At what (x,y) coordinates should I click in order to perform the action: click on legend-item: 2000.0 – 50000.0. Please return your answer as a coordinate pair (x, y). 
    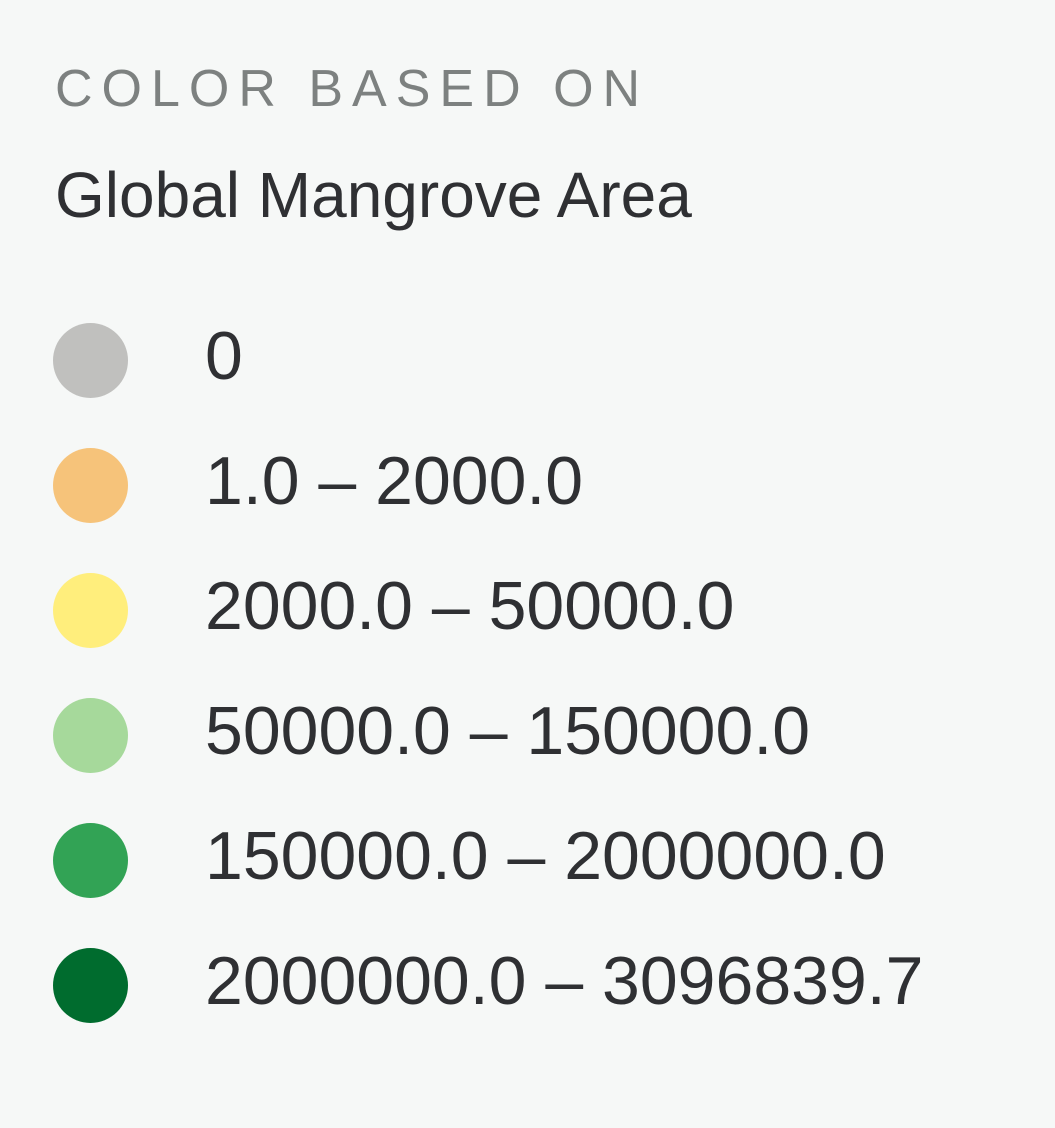
    Looking at the image, I should click on (488, 633).